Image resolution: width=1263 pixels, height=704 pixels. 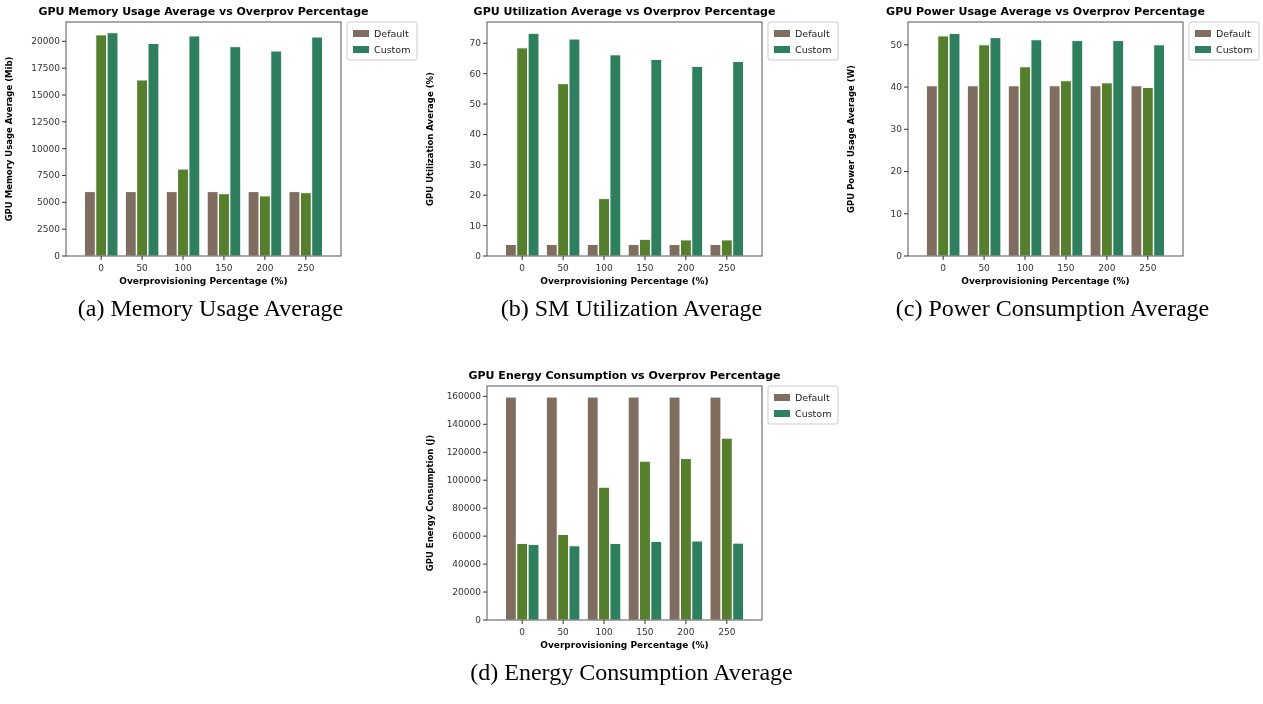 I want to click on y-tick-label: 2500, so click(x=49, y=229).